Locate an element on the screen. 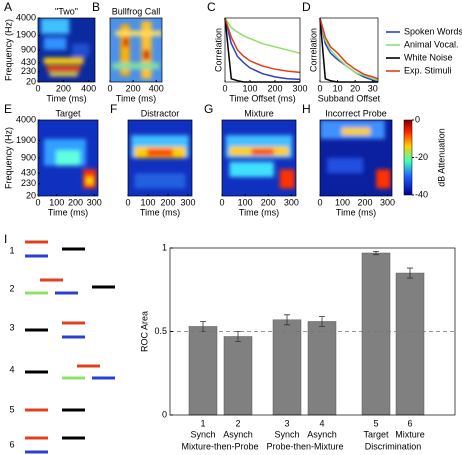  y-axis-label: Frequency (Hz) is located at coordinates (8, 158).